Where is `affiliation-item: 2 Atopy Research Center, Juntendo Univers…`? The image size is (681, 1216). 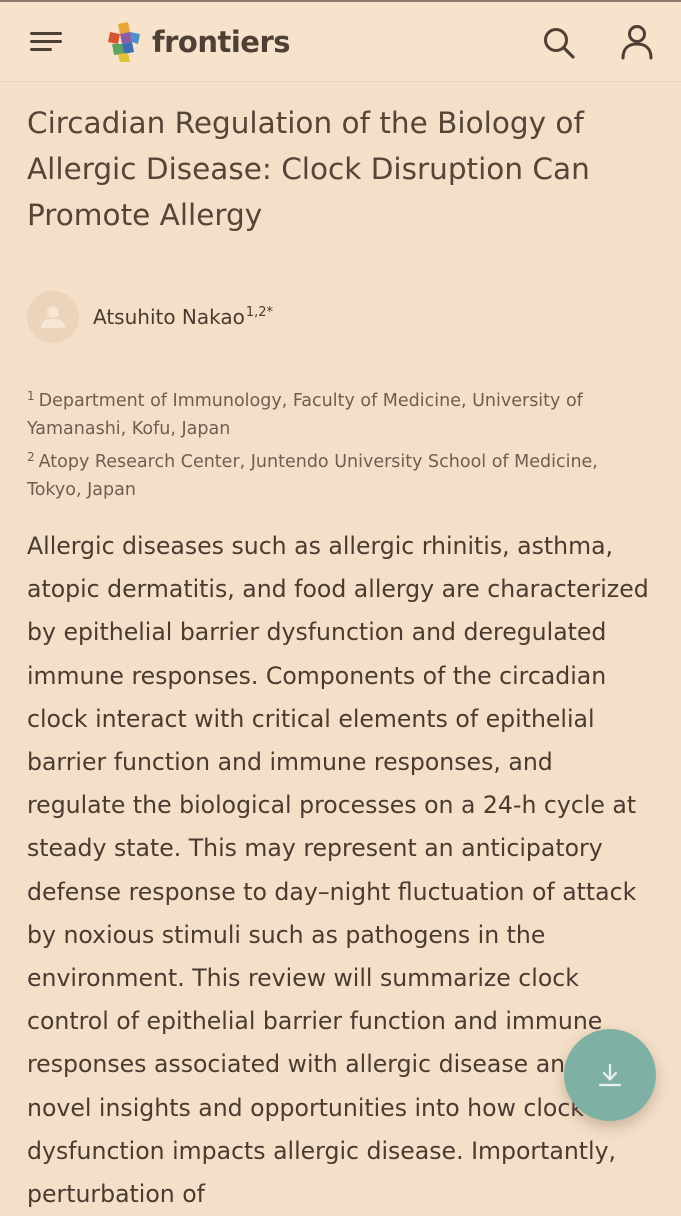 affiliation-item: 2 Atopy Research Center, Juntendo Univers… is located at coordinates (342, 473).